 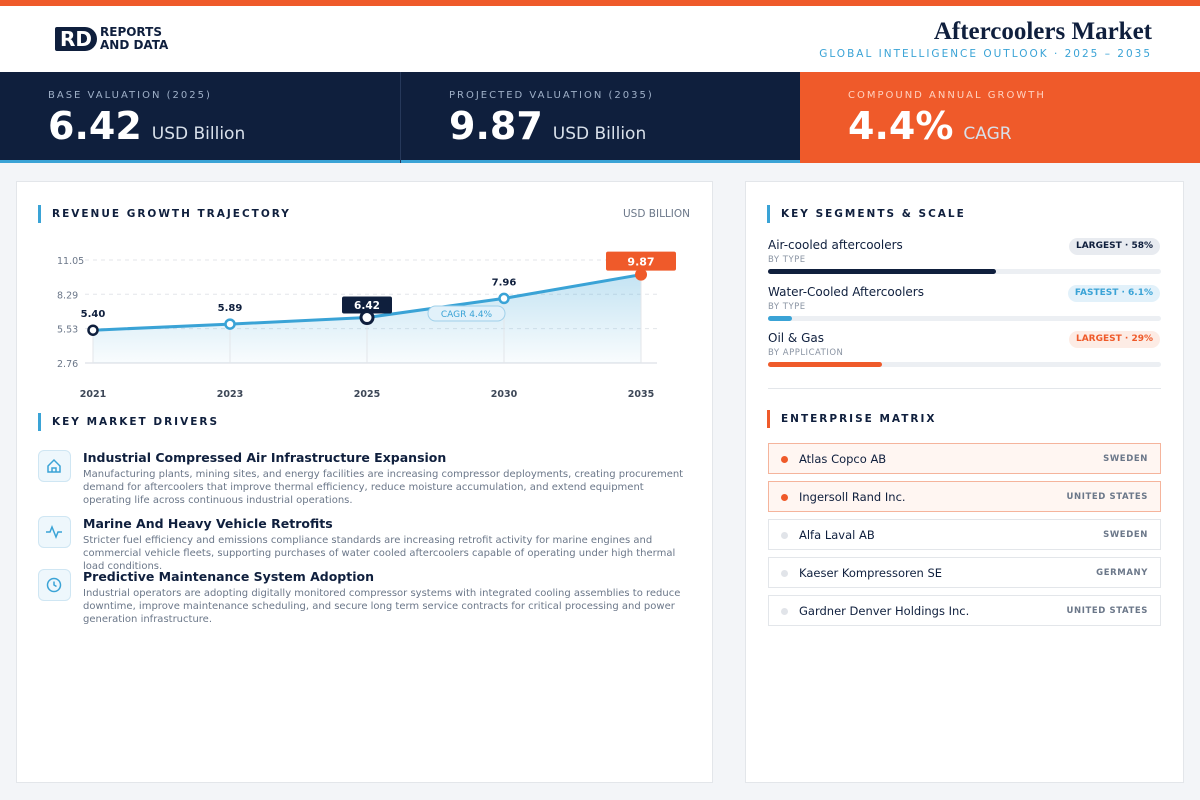 I want to click on value-label: 5.40, so click(x=93, y=314).